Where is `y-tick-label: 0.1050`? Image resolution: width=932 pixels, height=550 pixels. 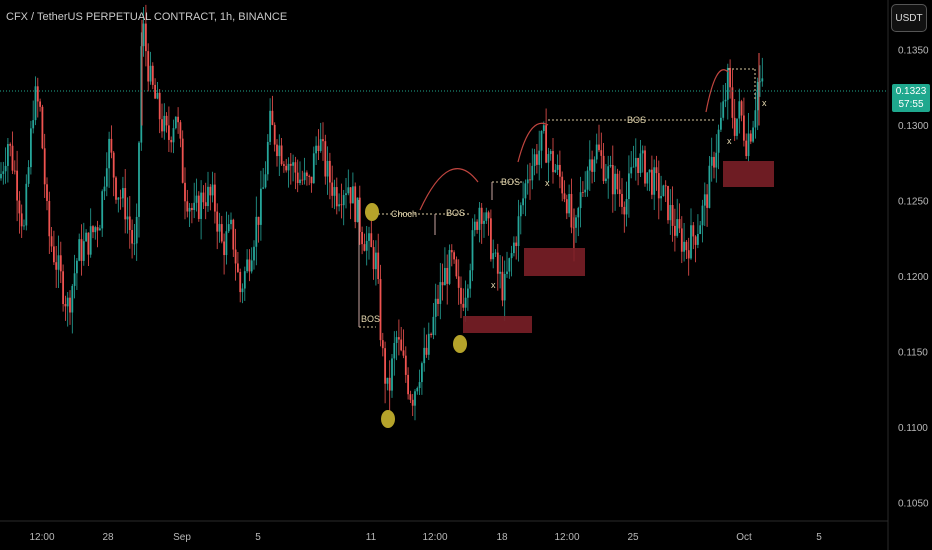 y-tick-label: 0.1050 is located at coordinates (913, 504).